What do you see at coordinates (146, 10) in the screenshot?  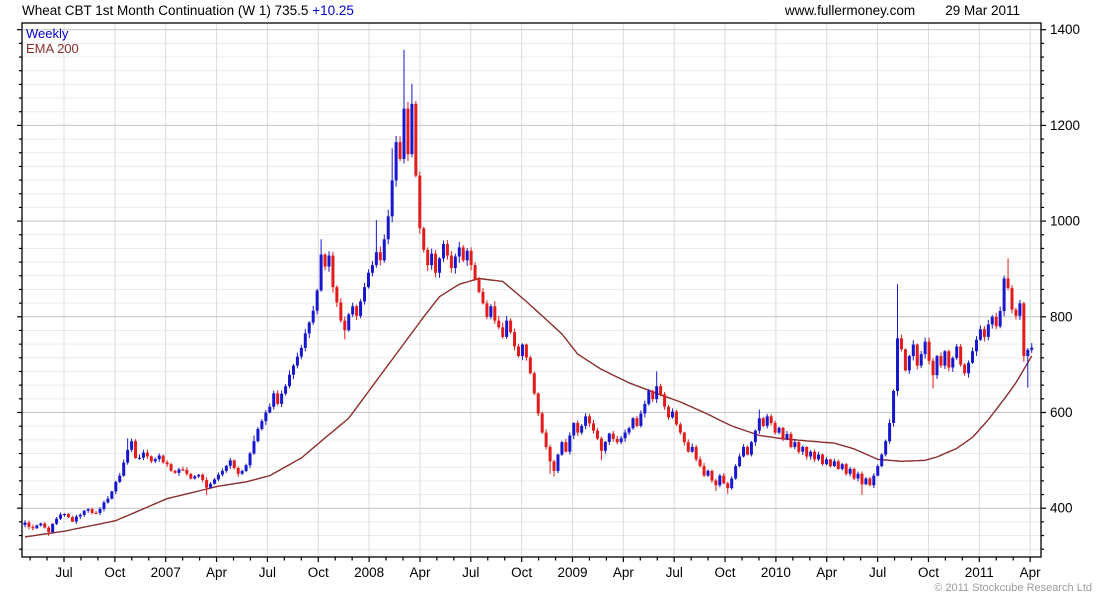 I see `instrument-name: Wheat CBT 1st Month Continuation (W 1)` at bounding box center [146, 10].